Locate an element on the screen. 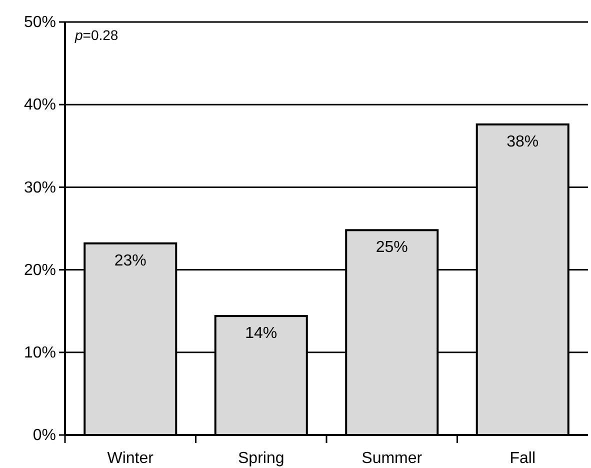 The image size is (591, 468). y-tick-label: 30% is located at coordinates (40, 187).